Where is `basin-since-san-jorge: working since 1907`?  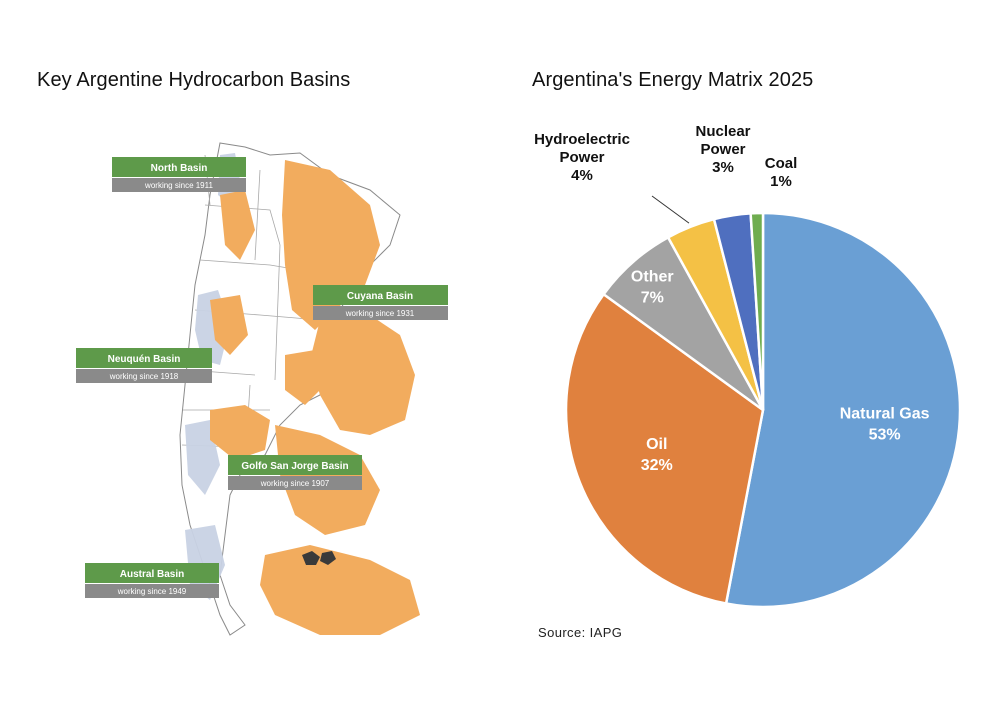 basin-since-san-jorge: working since 1907 is located at coordinates (295, 483).